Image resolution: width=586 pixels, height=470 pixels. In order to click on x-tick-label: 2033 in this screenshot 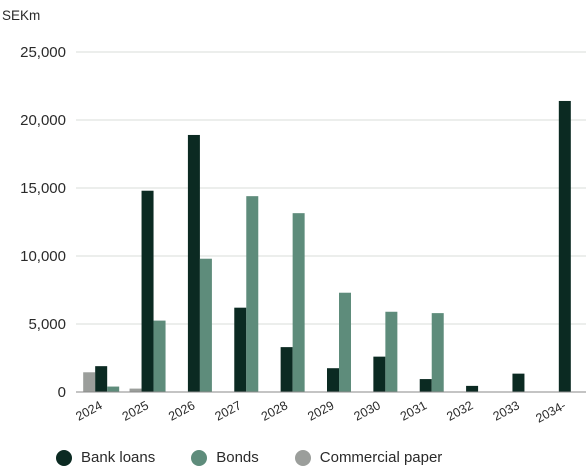, I will do `click(506, 410)`.